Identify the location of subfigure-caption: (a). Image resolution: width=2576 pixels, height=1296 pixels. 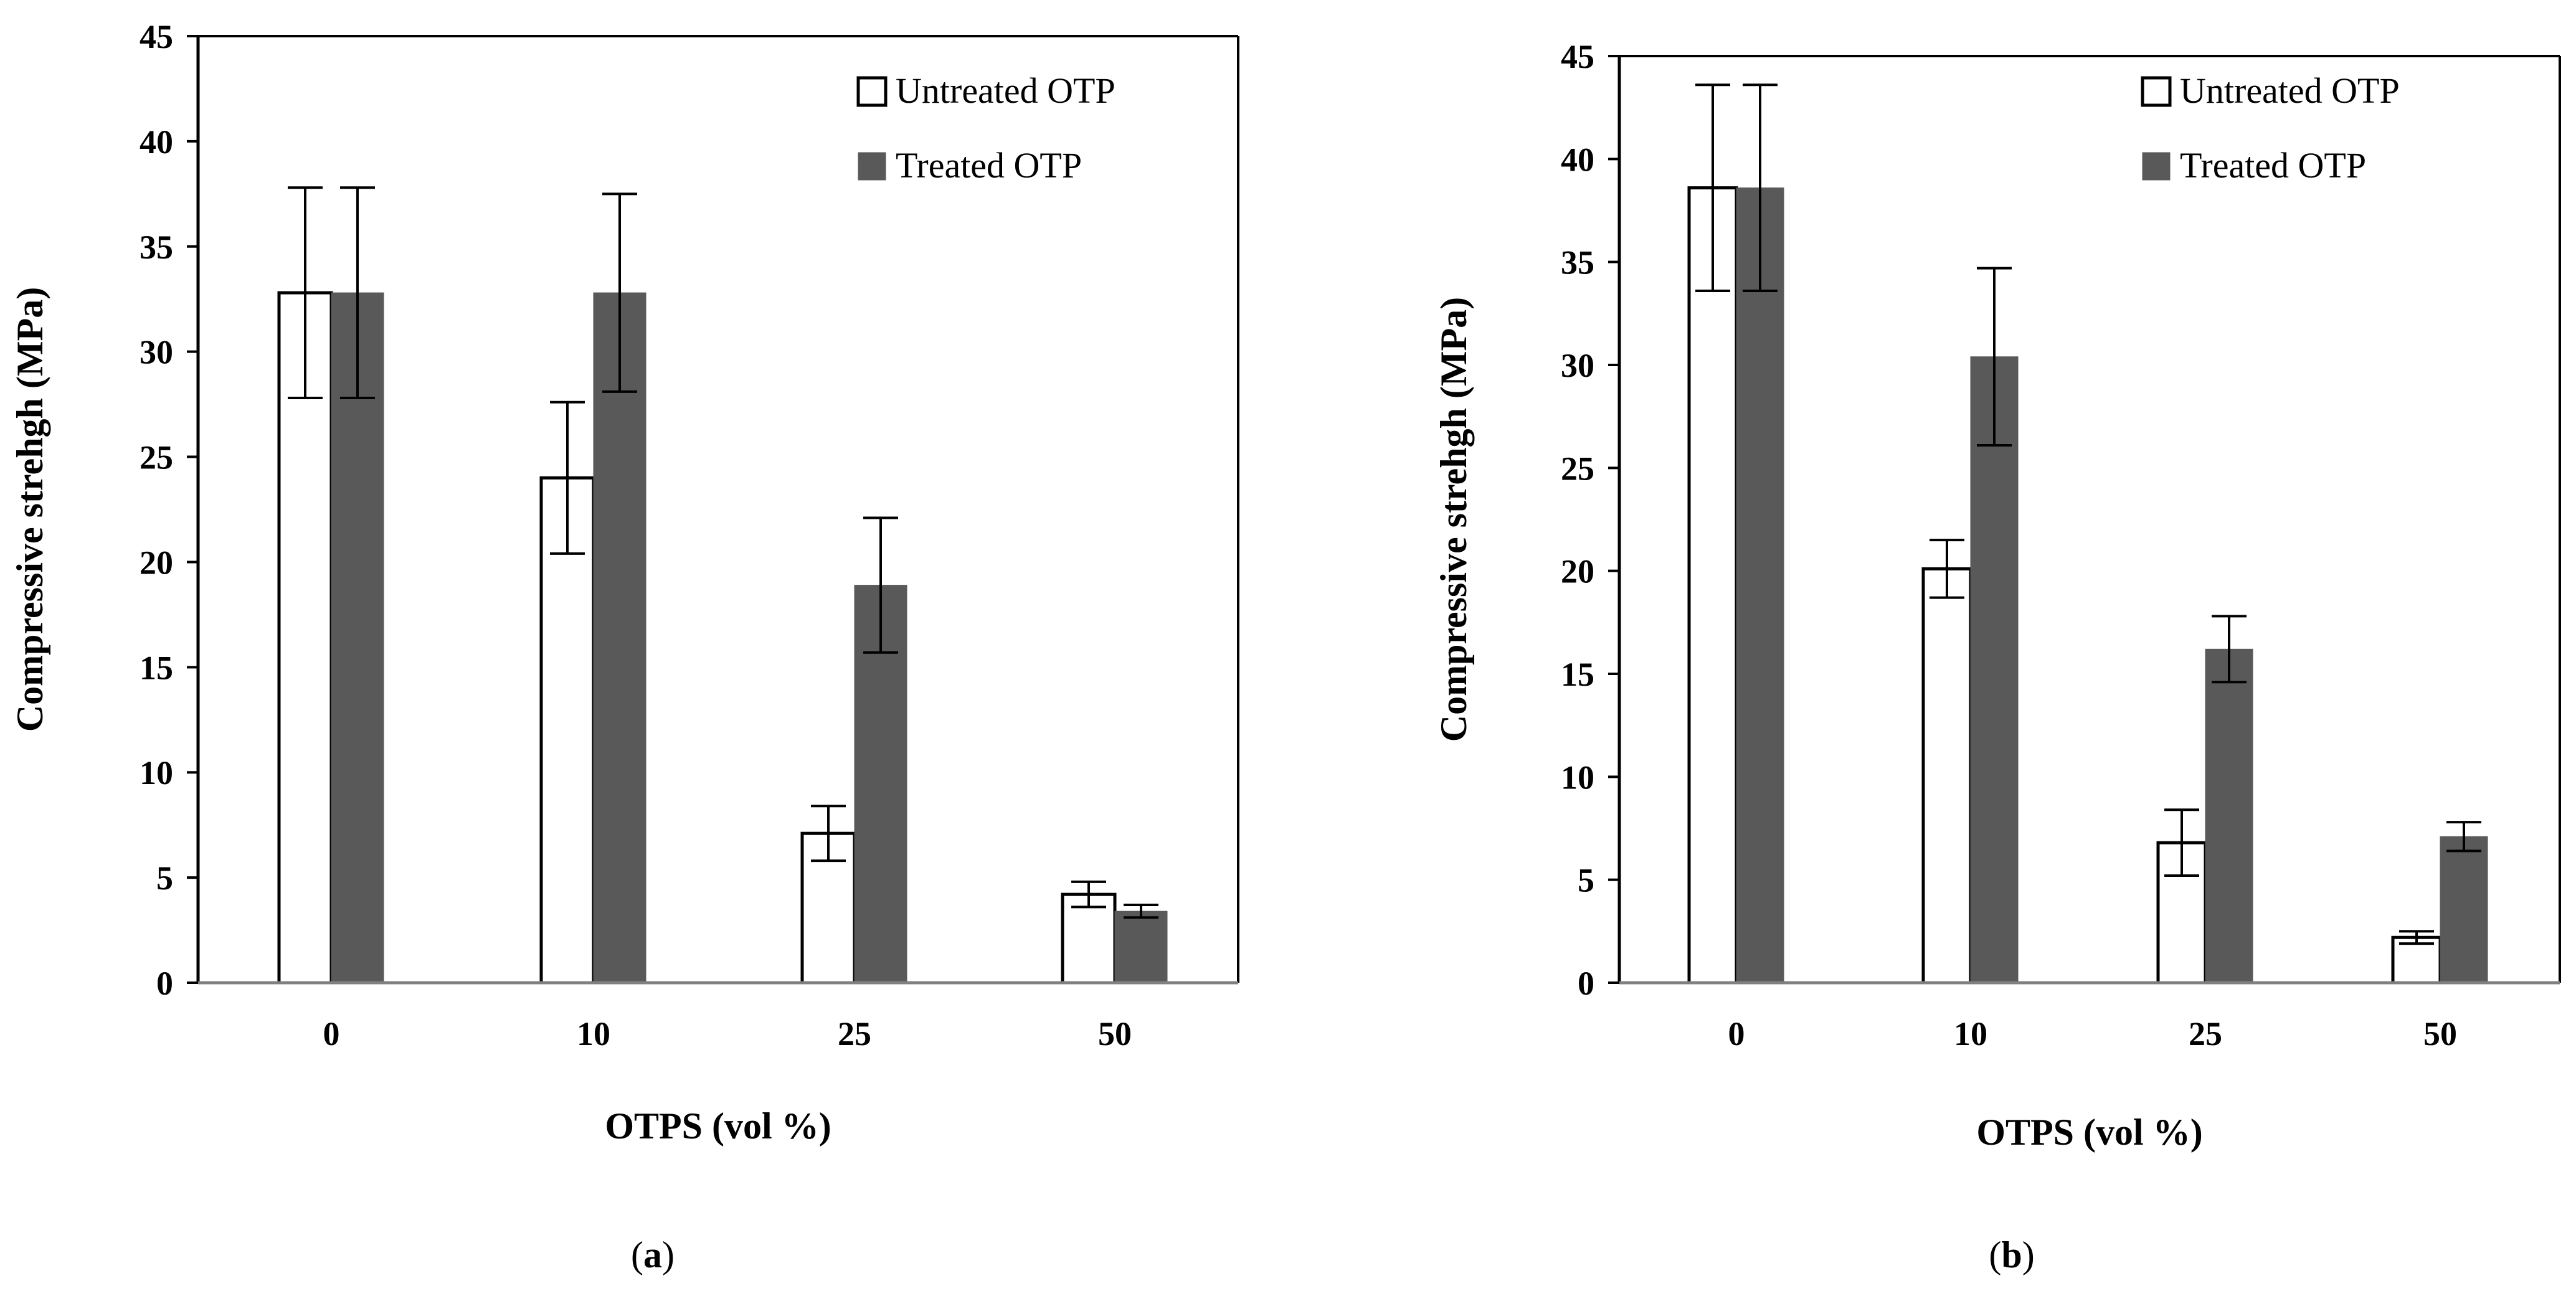
(653, 1254).